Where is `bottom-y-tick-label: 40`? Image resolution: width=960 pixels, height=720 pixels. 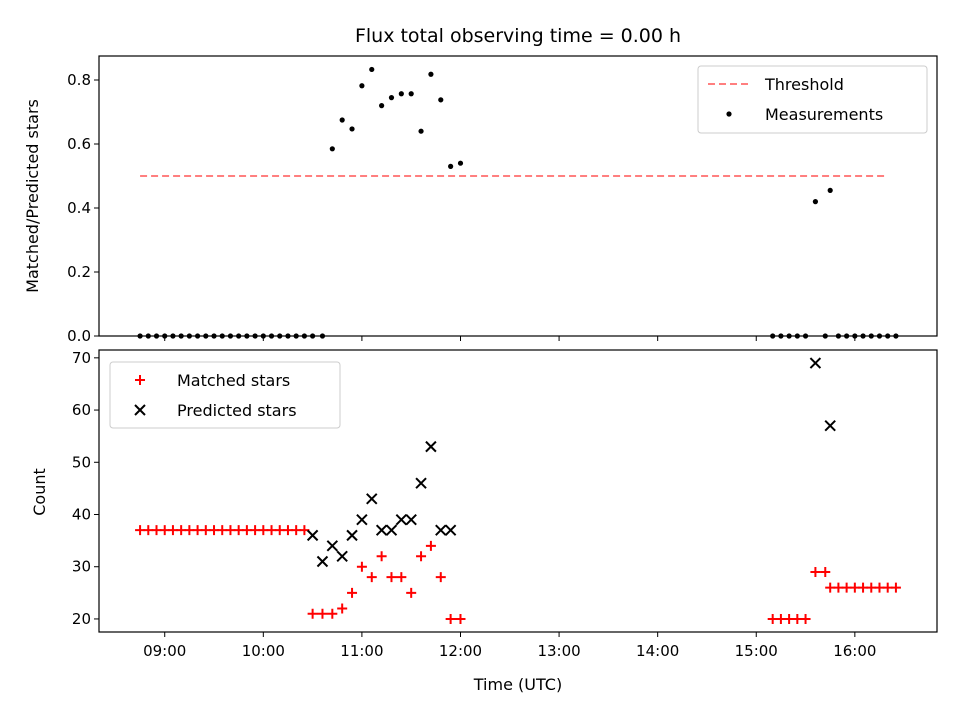 bottom-y-tick-label: 40 is located at coordinates (81, 515).